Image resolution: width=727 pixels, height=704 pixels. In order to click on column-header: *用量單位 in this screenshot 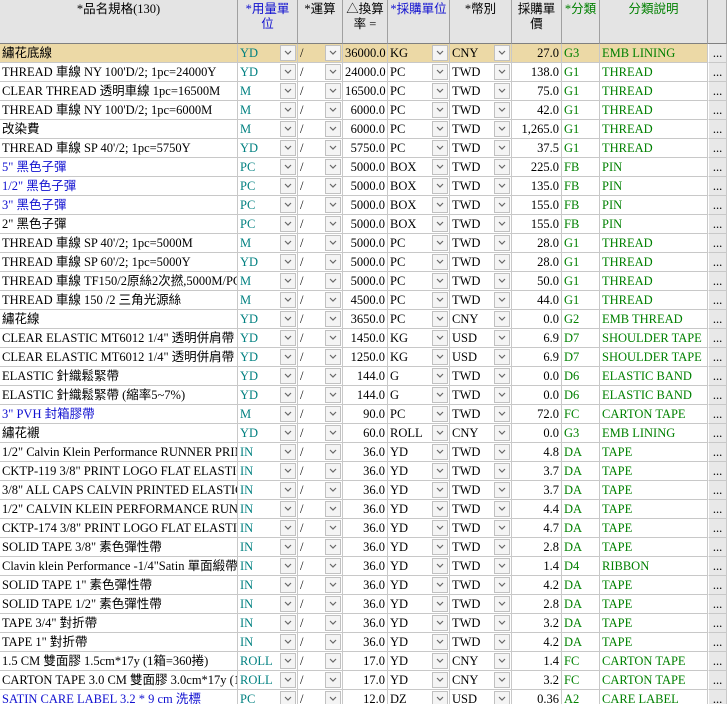, I will do `click(268, 22)`.